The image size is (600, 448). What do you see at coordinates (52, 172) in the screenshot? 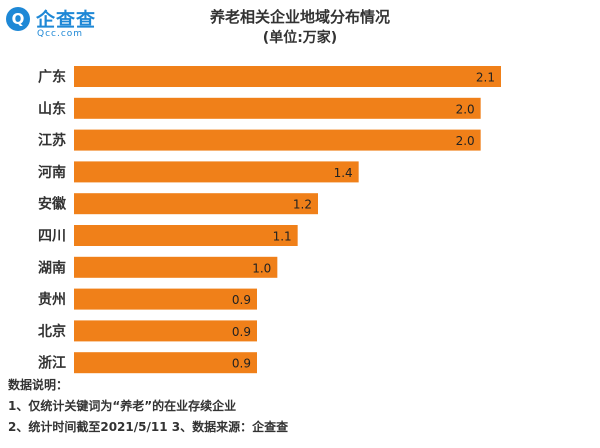
I see `category-label: 河南` at bounding box center [52, 172].